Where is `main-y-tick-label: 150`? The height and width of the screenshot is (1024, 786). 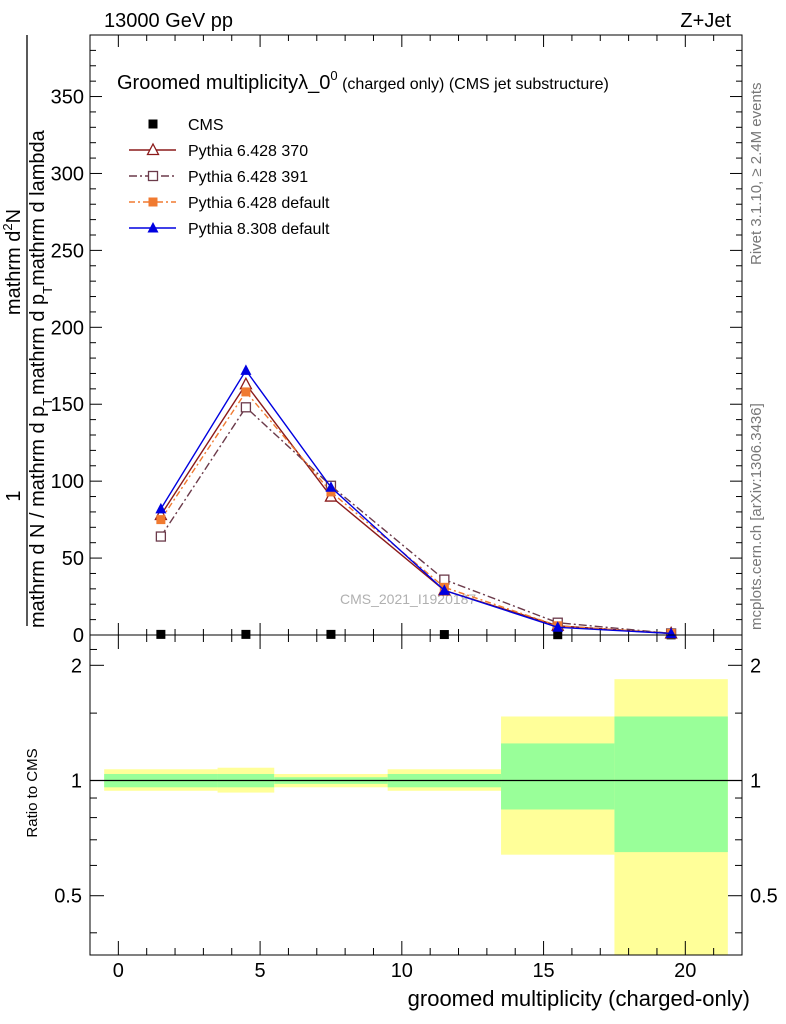 main-y-tick-label: 150 is located at coordinates (67, 405).